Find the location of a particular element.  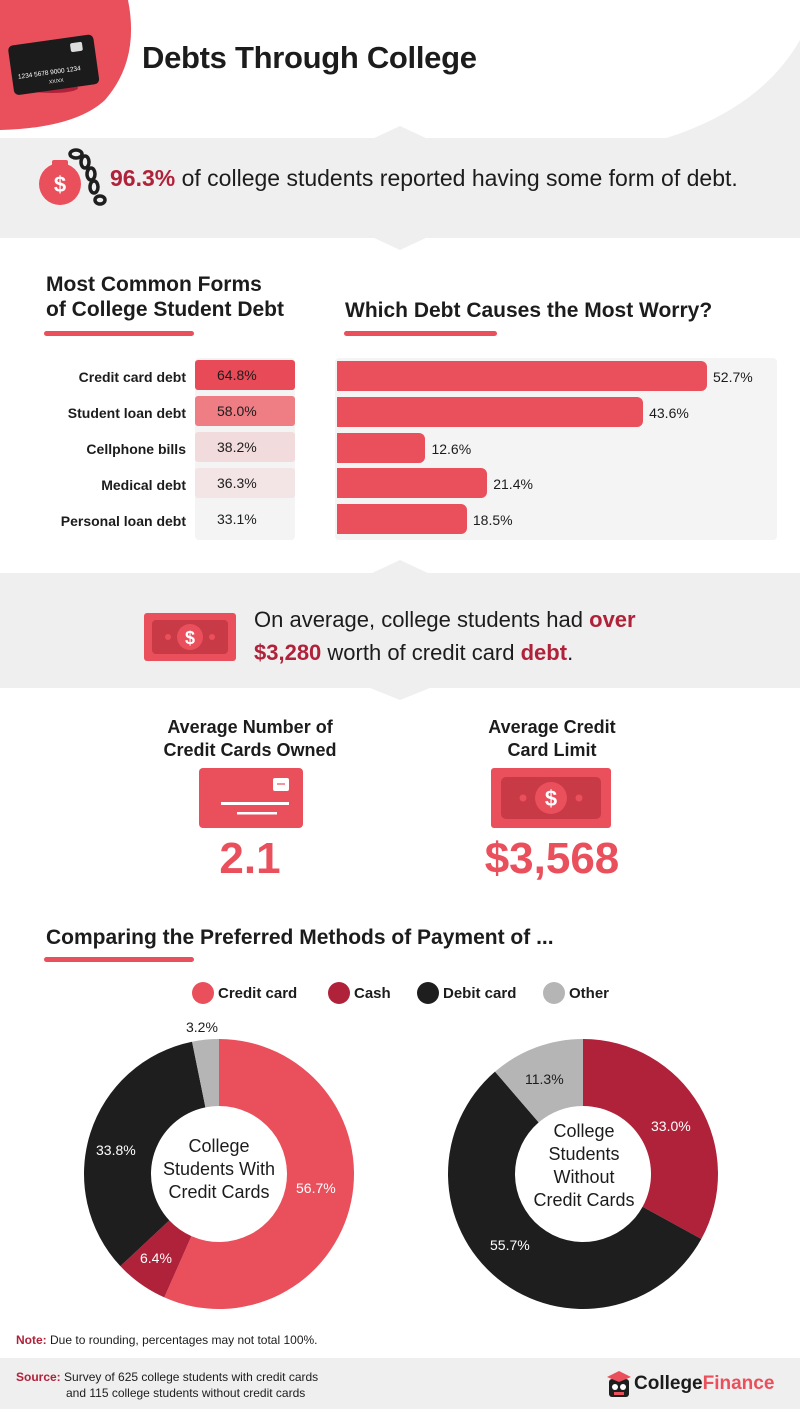

donut2-slice-cash is located at coordinates (650, 1139).